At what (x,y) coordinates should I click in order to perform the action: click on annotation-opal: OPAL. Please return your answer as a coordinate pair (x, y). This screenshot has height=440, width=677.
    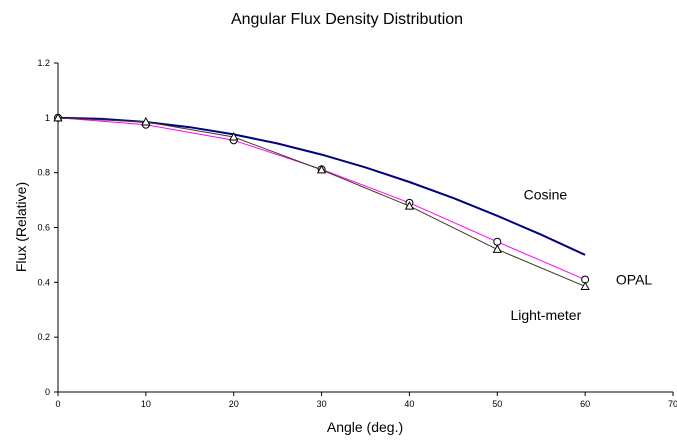
    Looking at the image, I should click on (634, 280).